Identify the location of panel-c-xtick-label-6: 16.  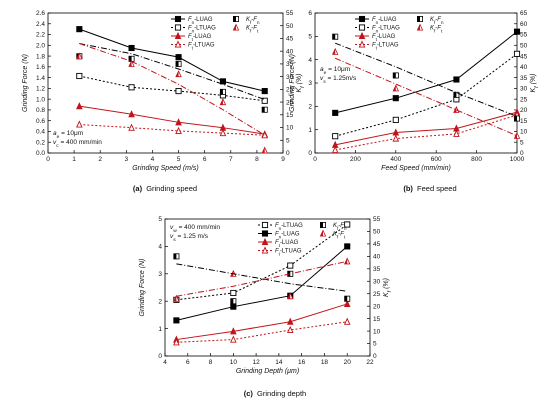
(302, 362).